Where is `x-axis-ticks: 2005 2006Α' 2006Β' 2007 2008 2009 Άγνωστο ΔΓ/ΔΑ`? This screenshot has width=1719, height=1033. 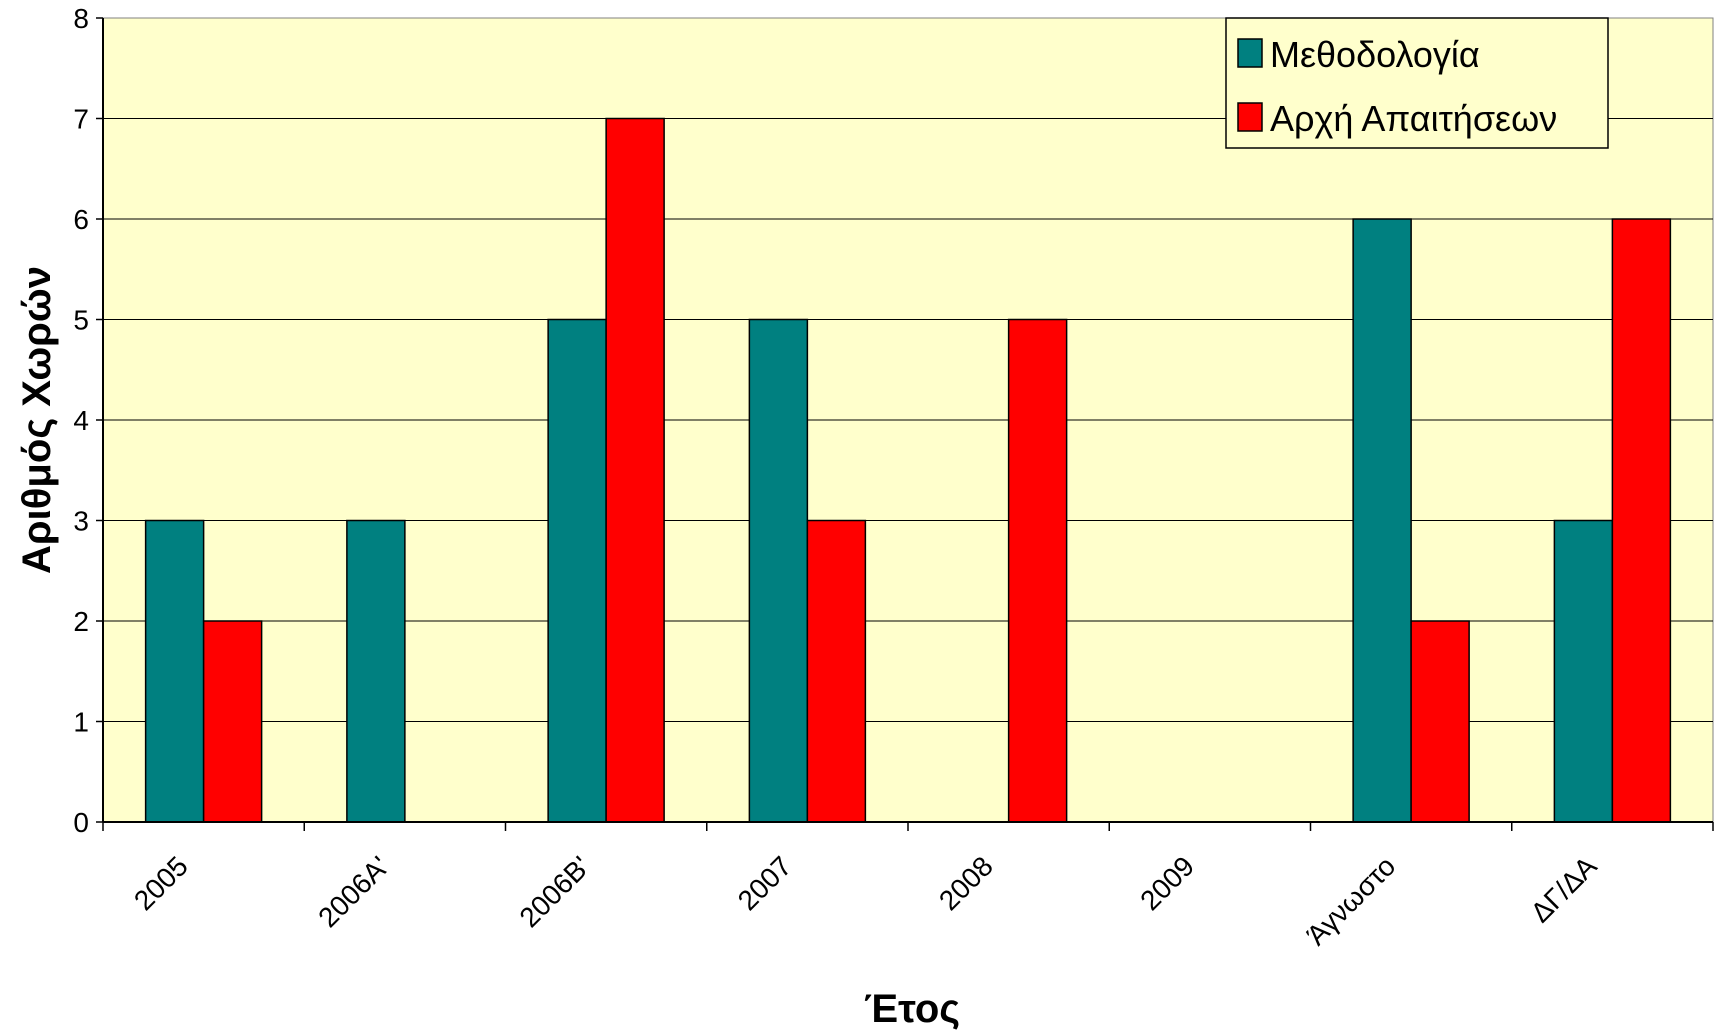 x-axis-ticks: 2005 2006Α' 2006Β' 2007 2008 2009 Άγνωστο ΔΓ/ΔΑ is located at coordinates (908, 886).